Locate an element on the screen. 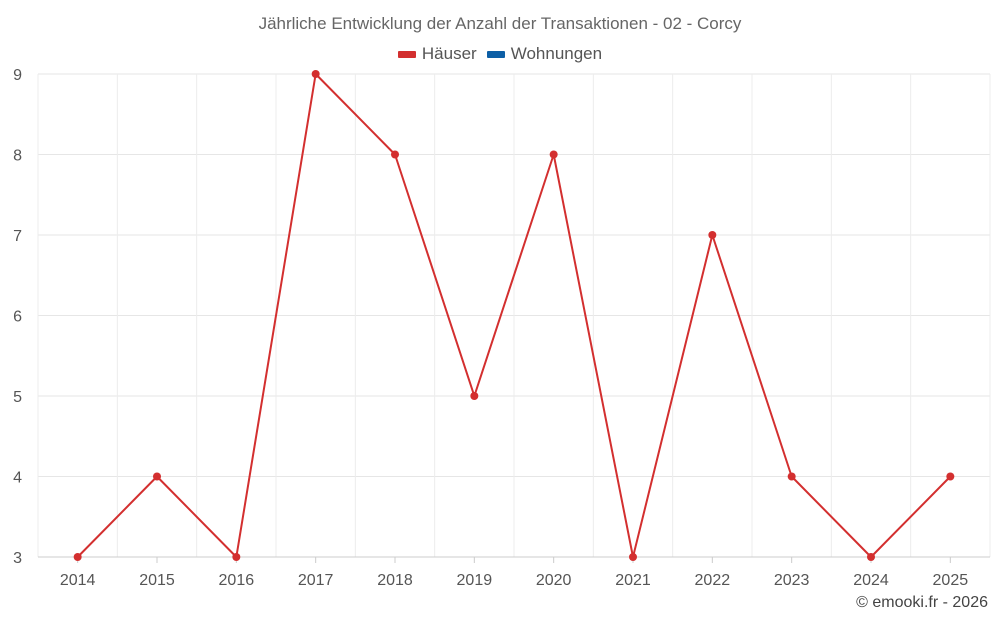  x-tick-label: 2015 is located at coordinates (157, 580).